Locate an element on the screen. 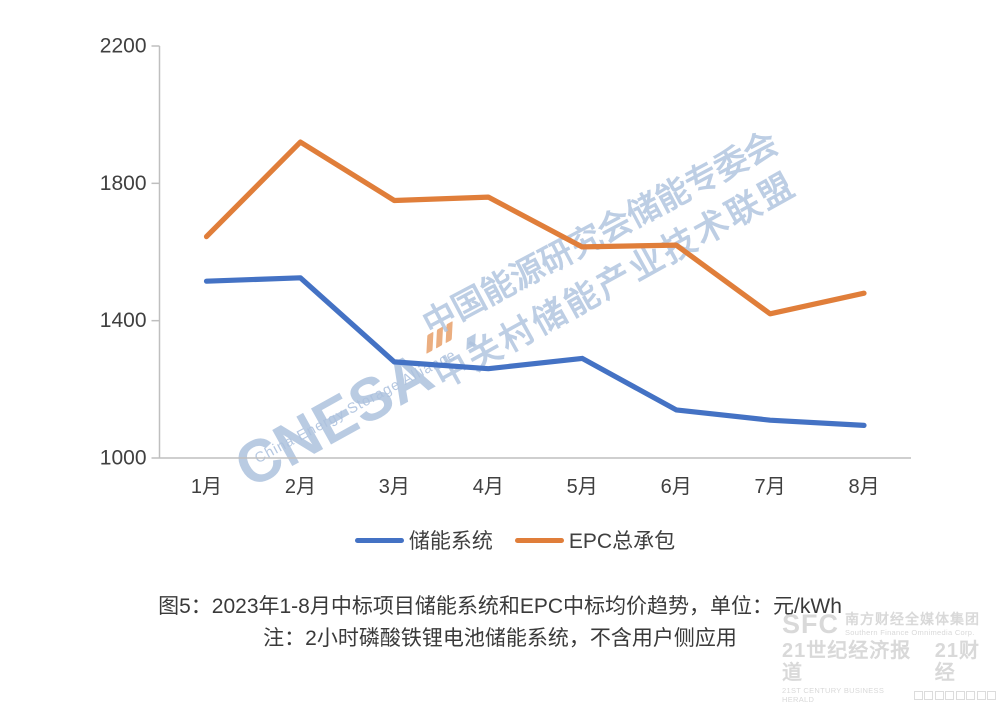 The height and width of the screenshot is (708, 1000). legend-item-storage-system: 储能系统 is located at coordinates (423, 540).